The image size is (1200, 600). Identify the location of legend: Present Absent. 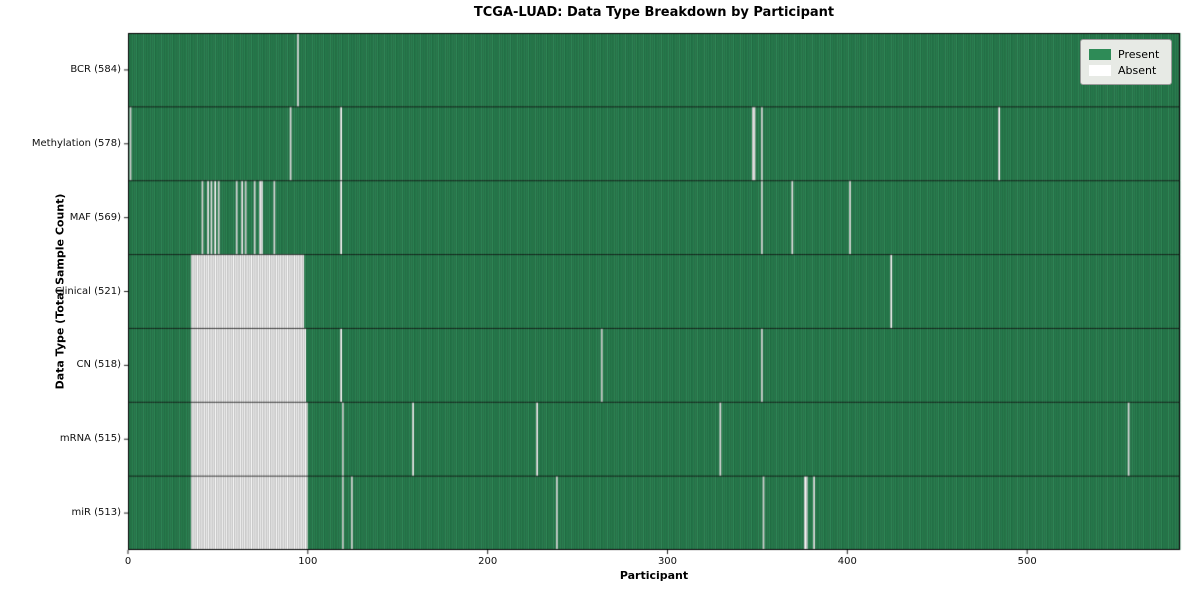
(1126, 62).